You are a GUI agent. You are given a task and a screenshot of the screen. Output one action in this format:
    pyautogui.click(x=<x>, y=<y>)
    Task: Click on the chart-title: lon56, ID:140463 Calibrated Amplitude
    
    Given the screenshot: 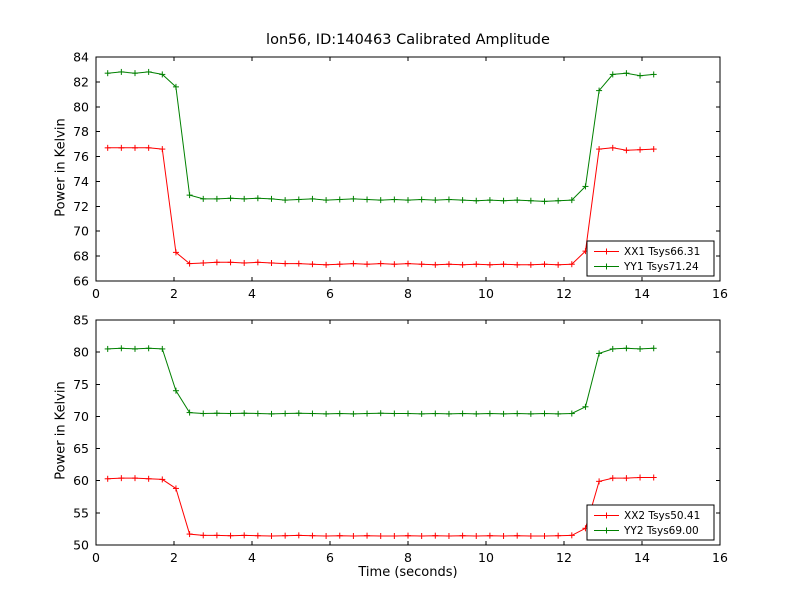 What is the action you would take?
    pyautogui.click(x=408, y=40)
    